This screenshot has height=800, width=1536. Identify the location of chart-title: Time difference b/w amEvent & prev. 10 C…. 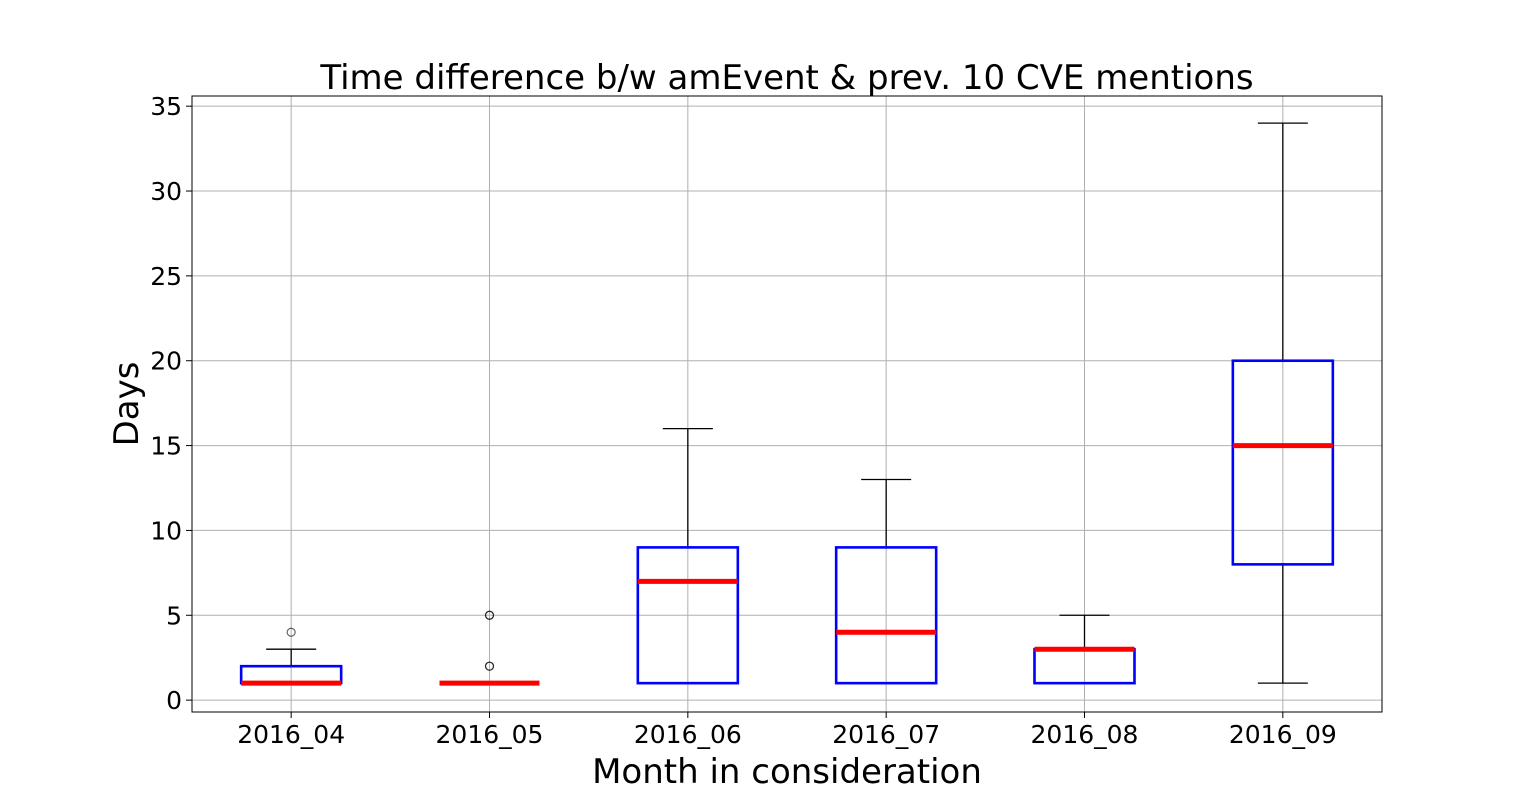
(786, 78).